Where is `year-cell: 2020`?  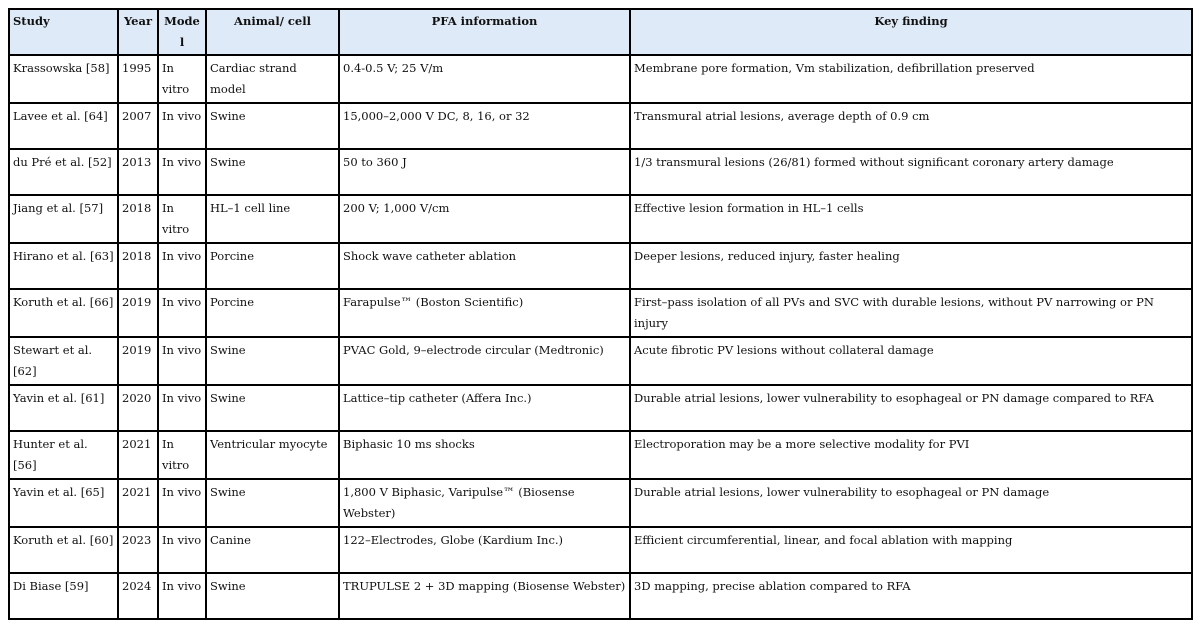 year-cell: 2020 is located at coordinates (138, 408).